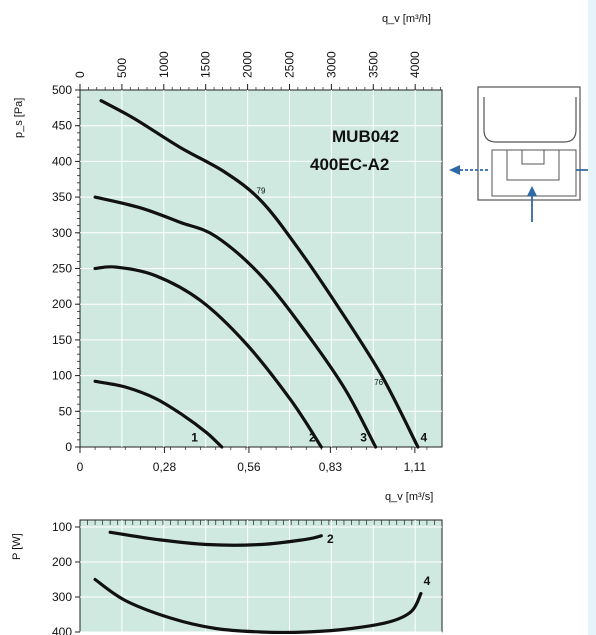  I want to click on diagram-motor, so click(533, 157).